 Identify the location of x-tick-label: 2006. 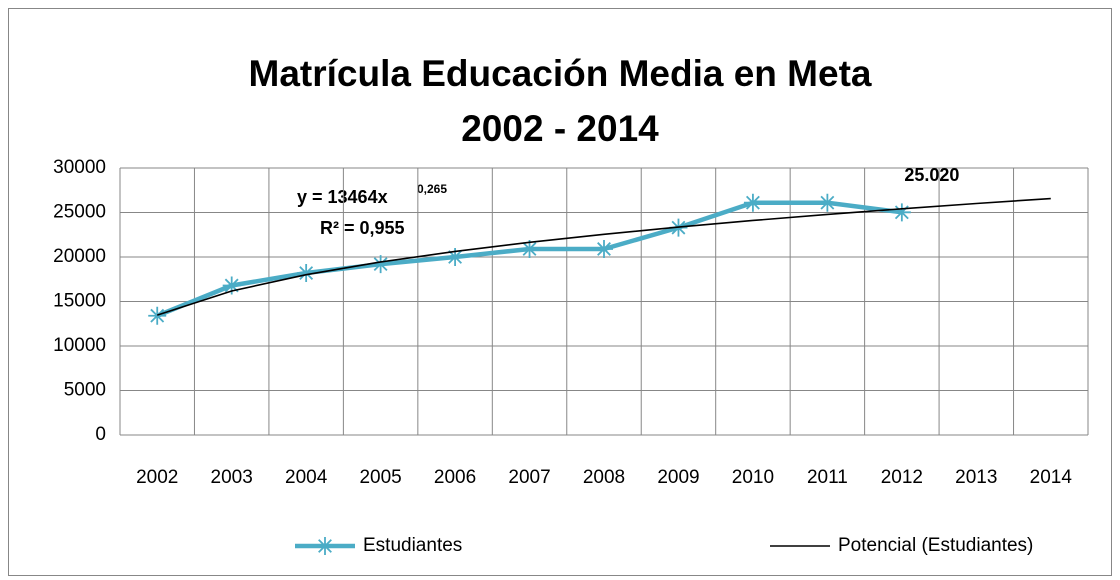
(455, 477).